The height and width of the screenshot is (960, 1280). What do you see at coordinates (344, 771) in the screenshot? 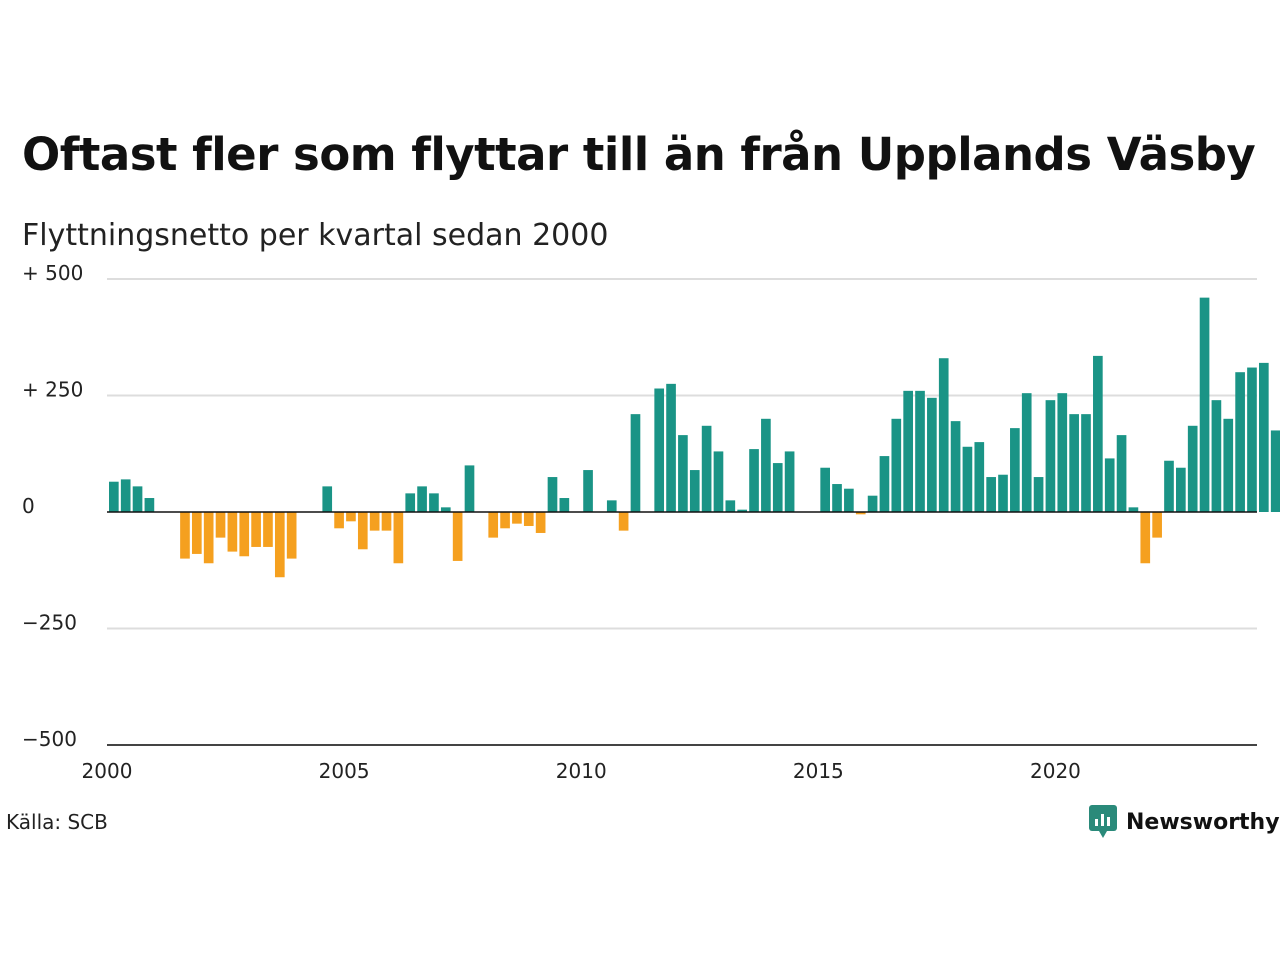
I see `x-tick-label: 2005` at bounding box center [344, 771].